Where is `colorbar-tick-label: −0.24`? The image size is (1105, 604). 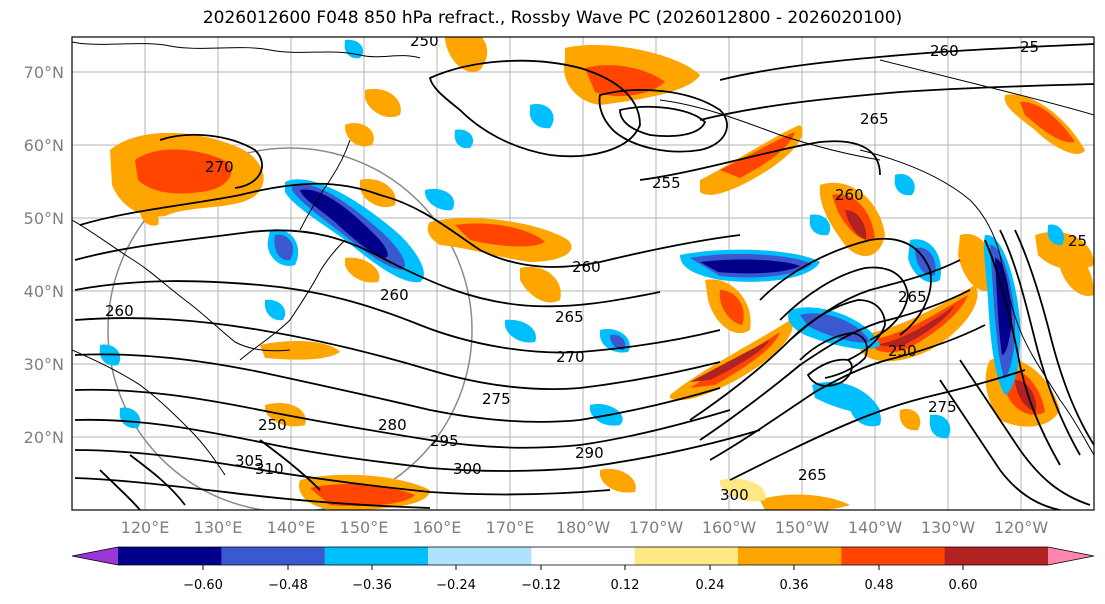
colorbar-tick-label: −0.24 is located at coordinates (456, 585).